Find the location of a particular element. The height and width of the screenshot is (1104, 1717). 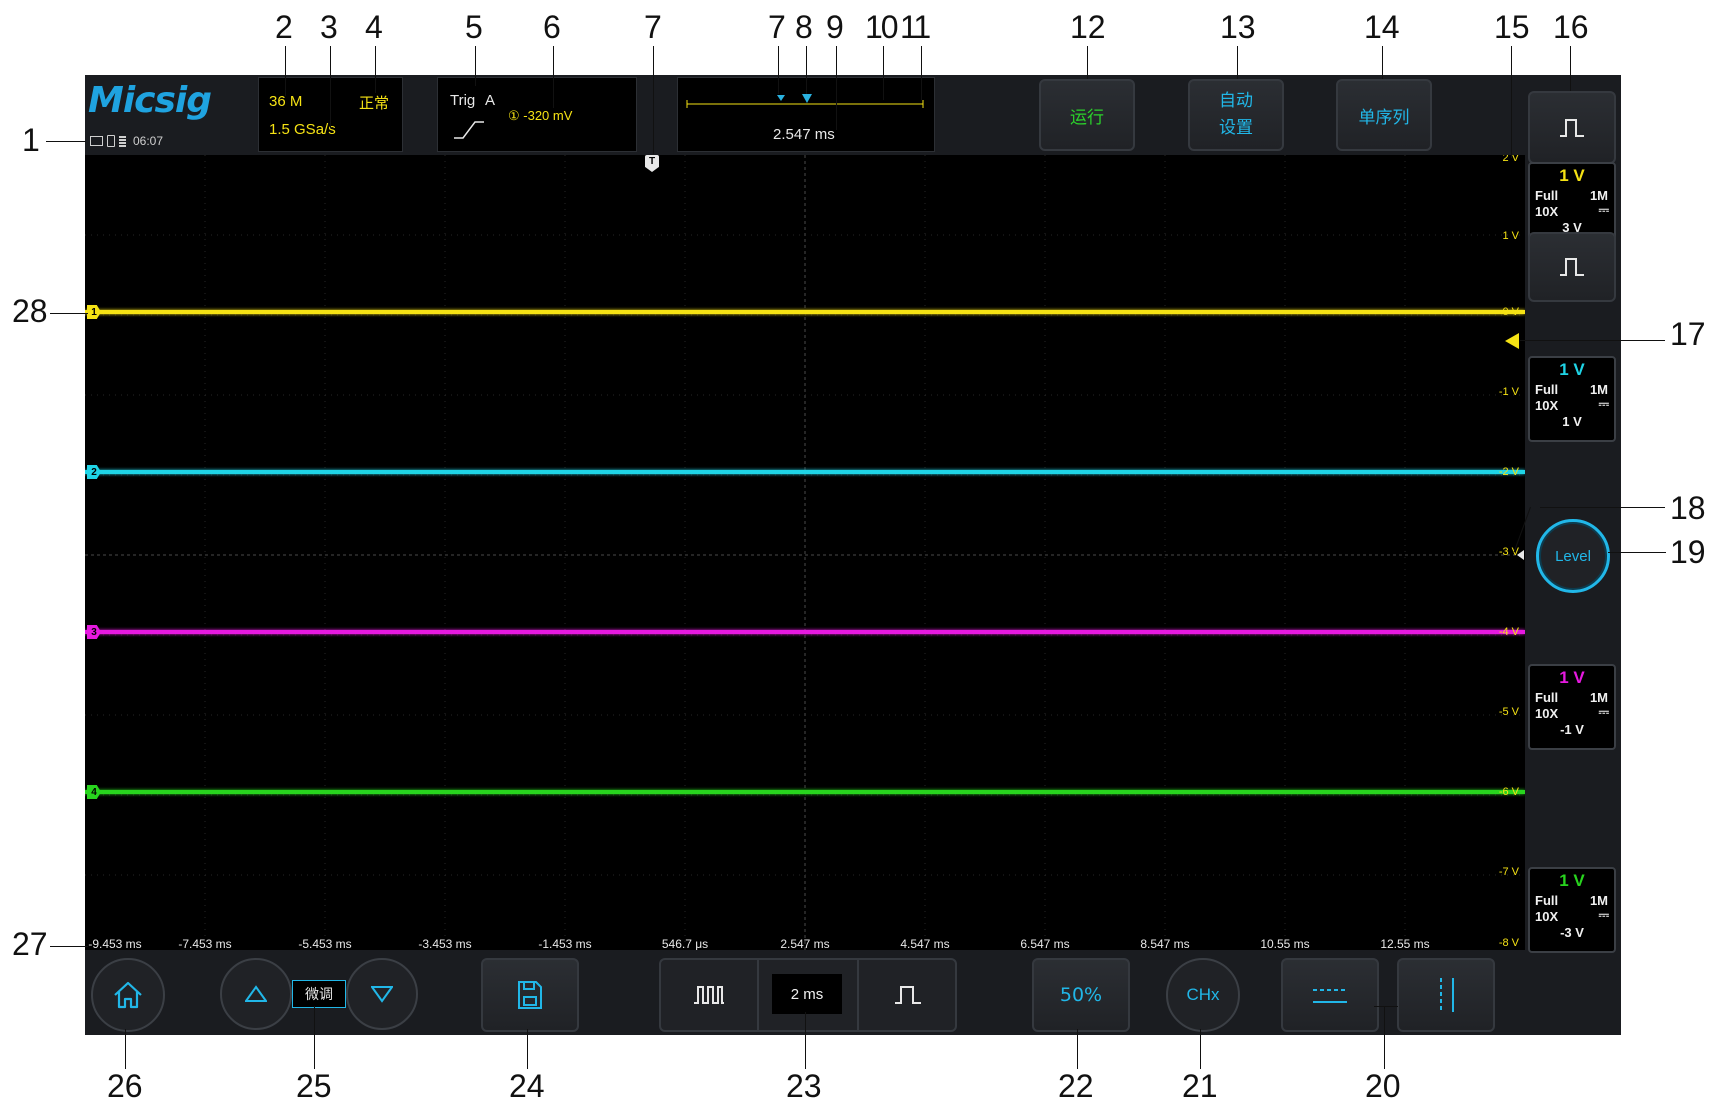

ch3-volts-div: 1 V is located at coordinates (1572, 677).